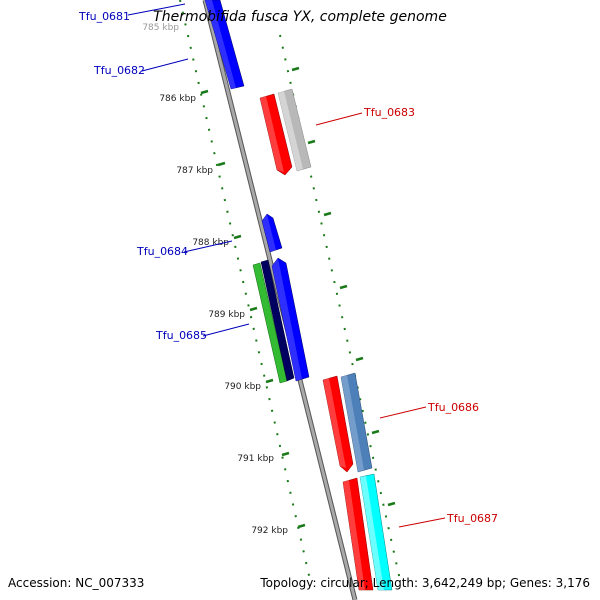  Describe the element at coordinates (389, 112) in the screenshot. I see `label-tfu-0683: Tfu_0683` at that location.